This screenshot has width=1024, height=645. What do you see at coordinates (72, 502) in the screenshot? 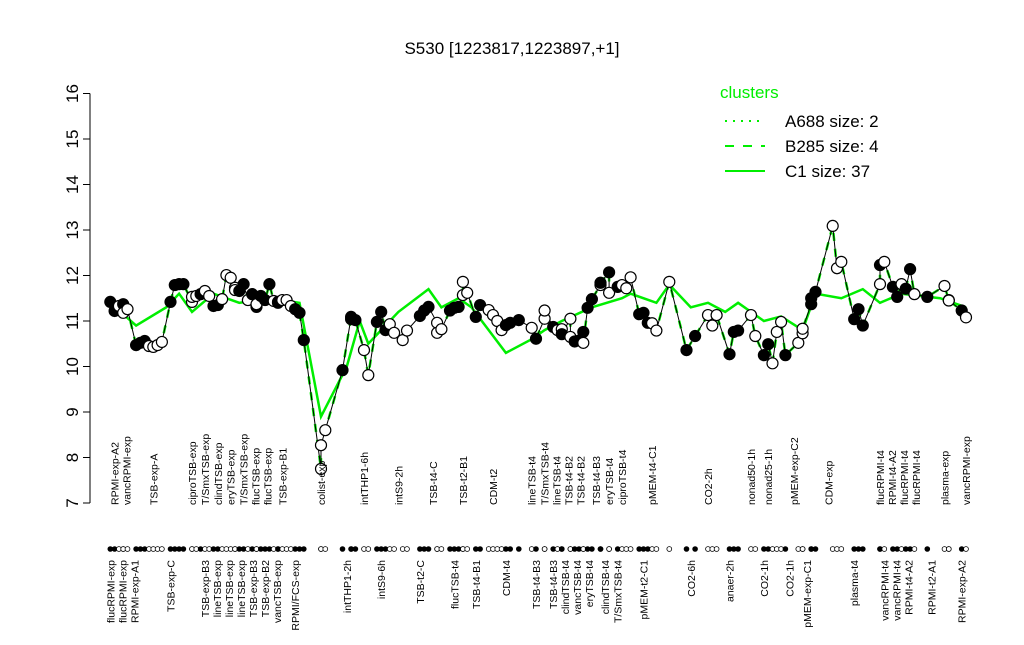
I see `y-tick-label: 7` at bounding box center [72, 502].